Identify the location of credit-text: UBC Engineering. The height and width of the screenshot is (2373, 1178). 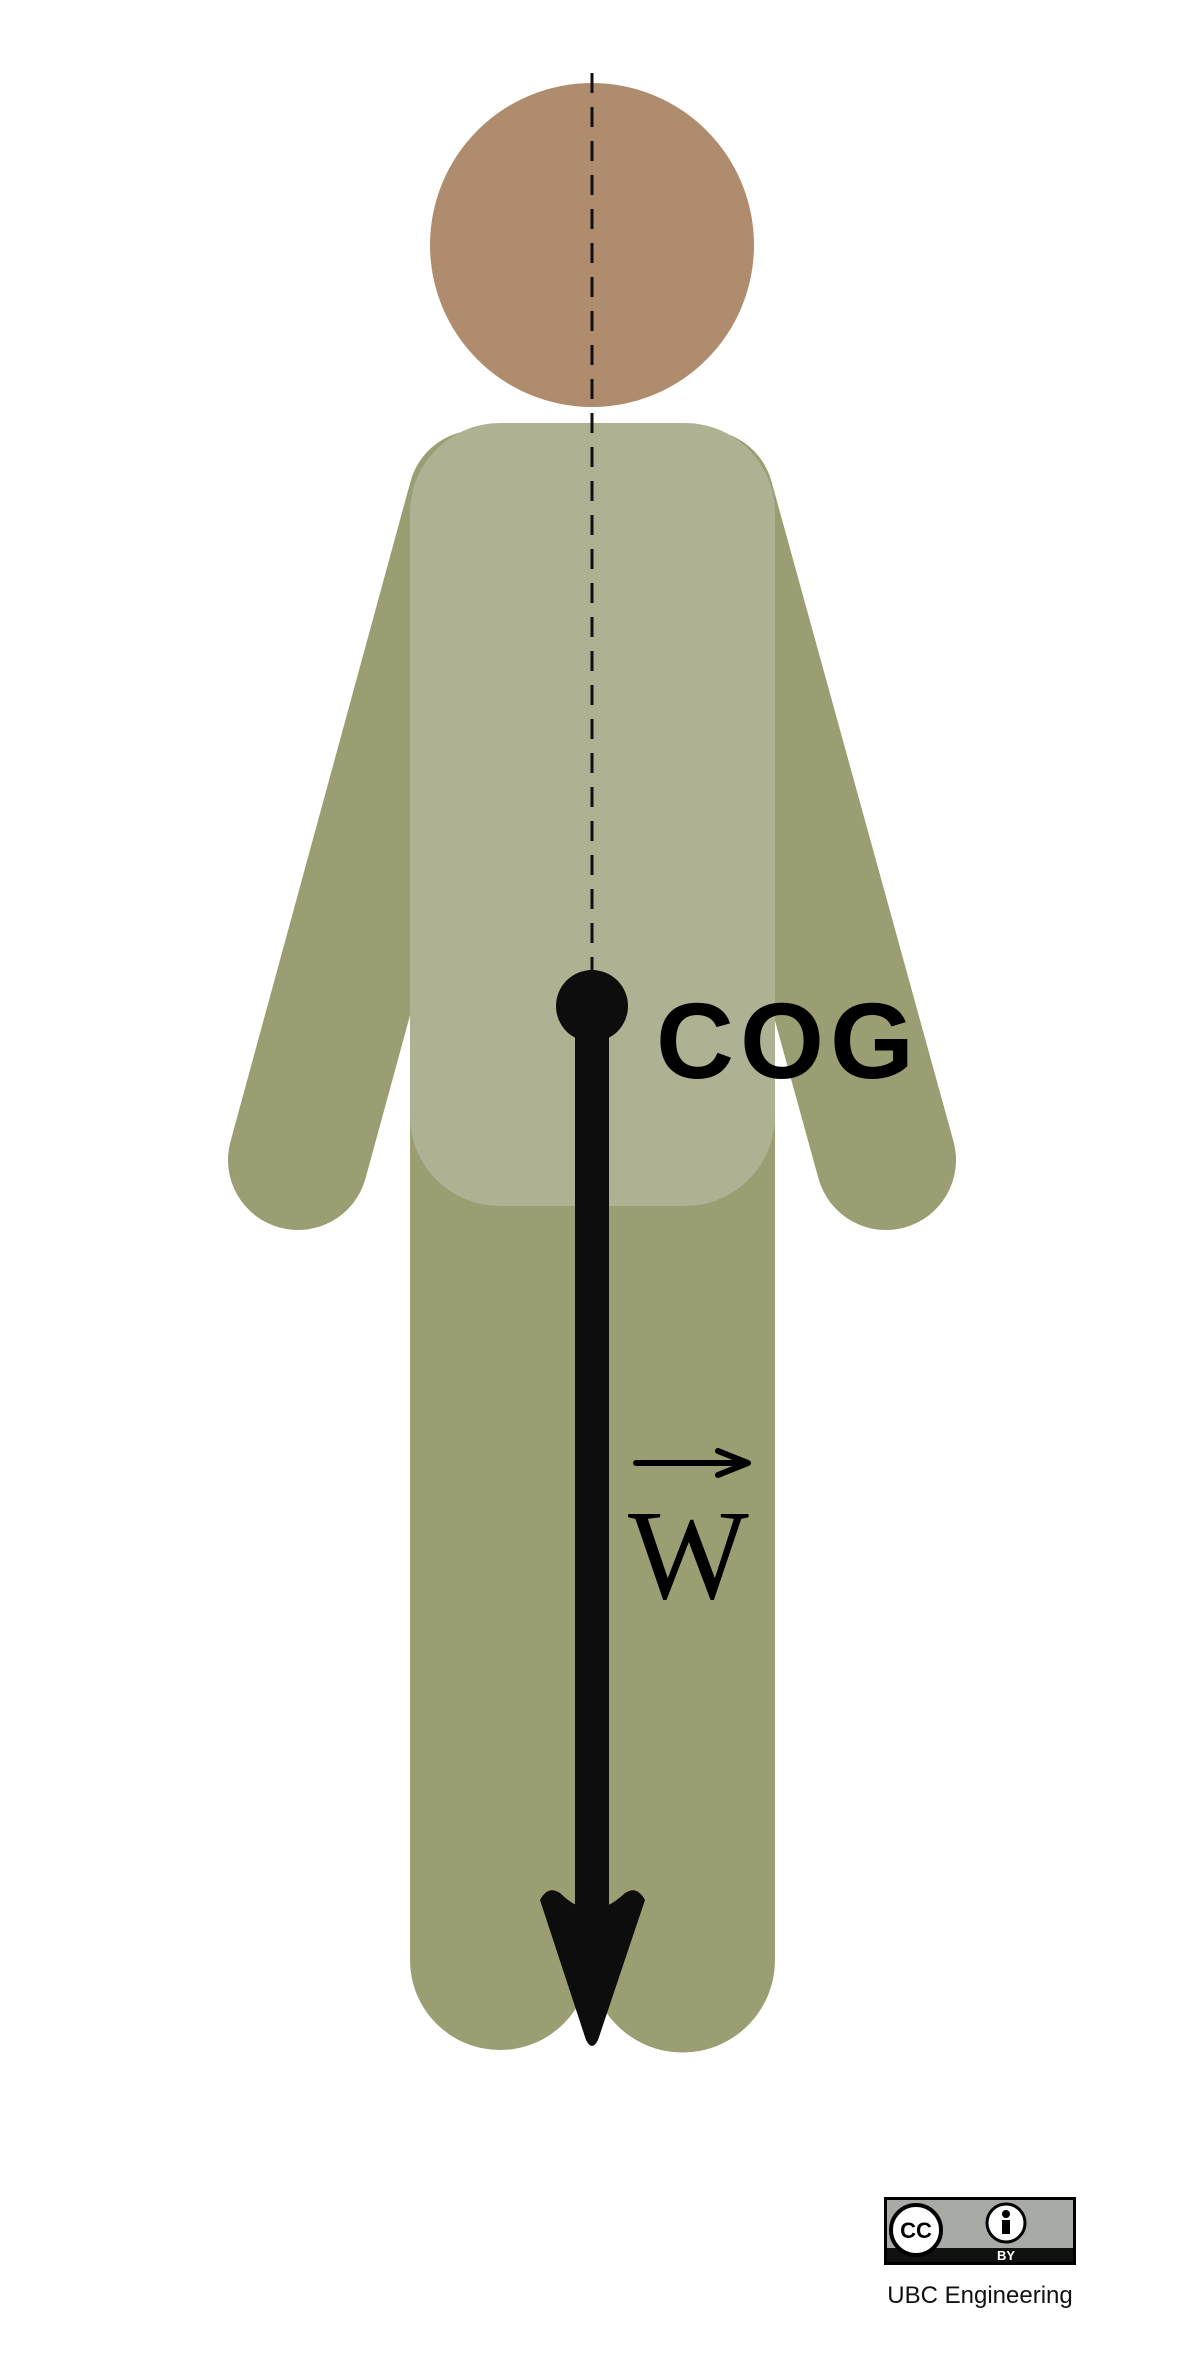
(979, 2295).